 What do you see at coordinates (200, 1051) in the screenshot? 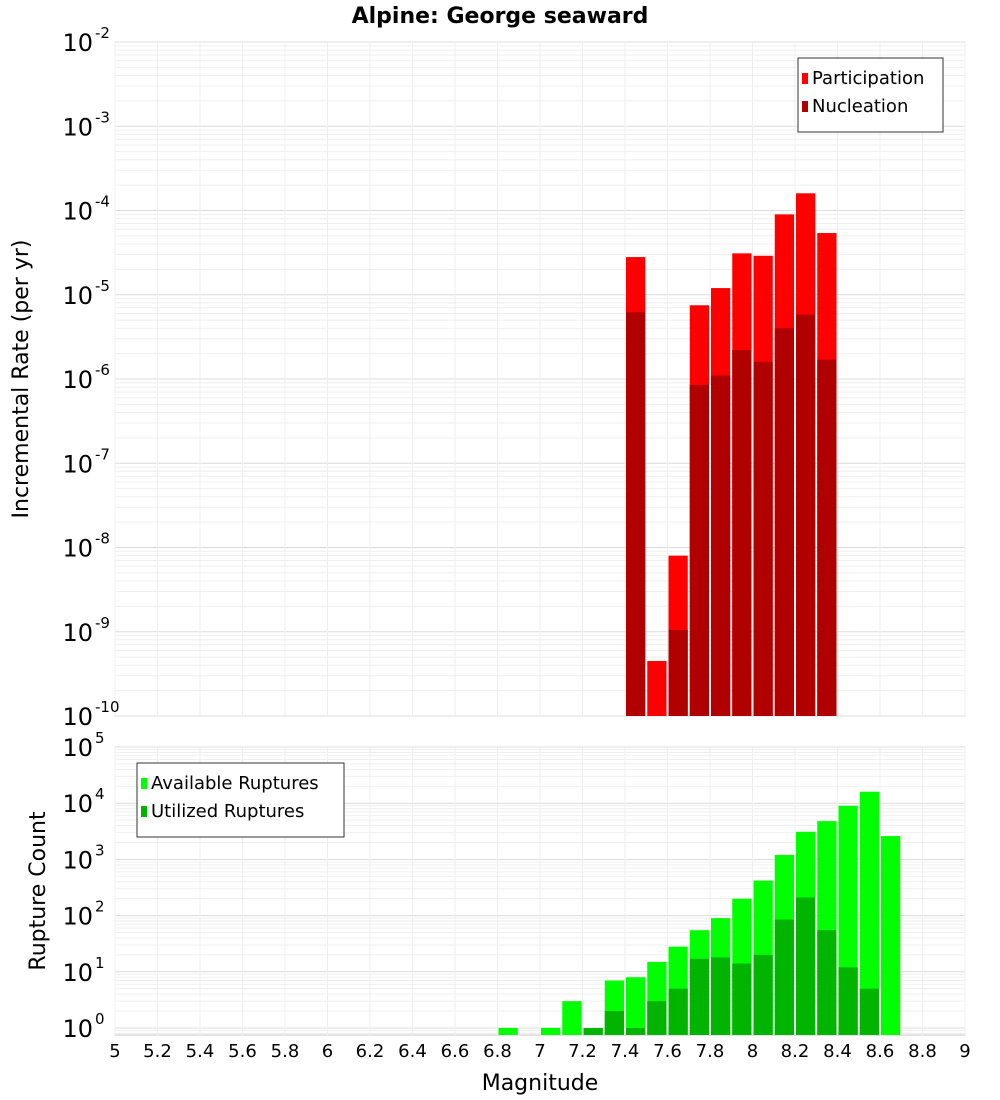
I see `x-tick-label: 5.4` at bounding box center [200, 1051].